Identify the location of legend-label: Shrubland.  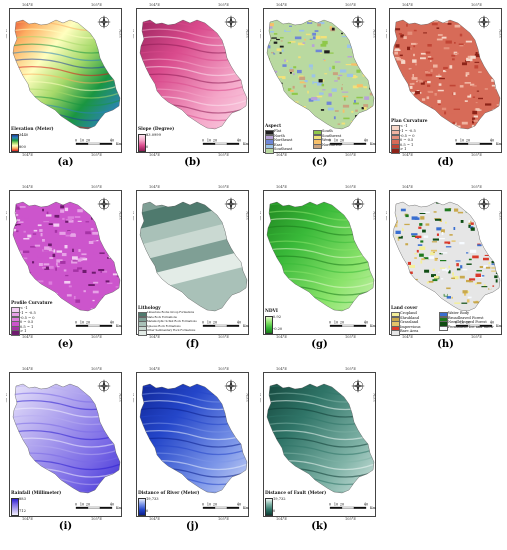
(410, 317).